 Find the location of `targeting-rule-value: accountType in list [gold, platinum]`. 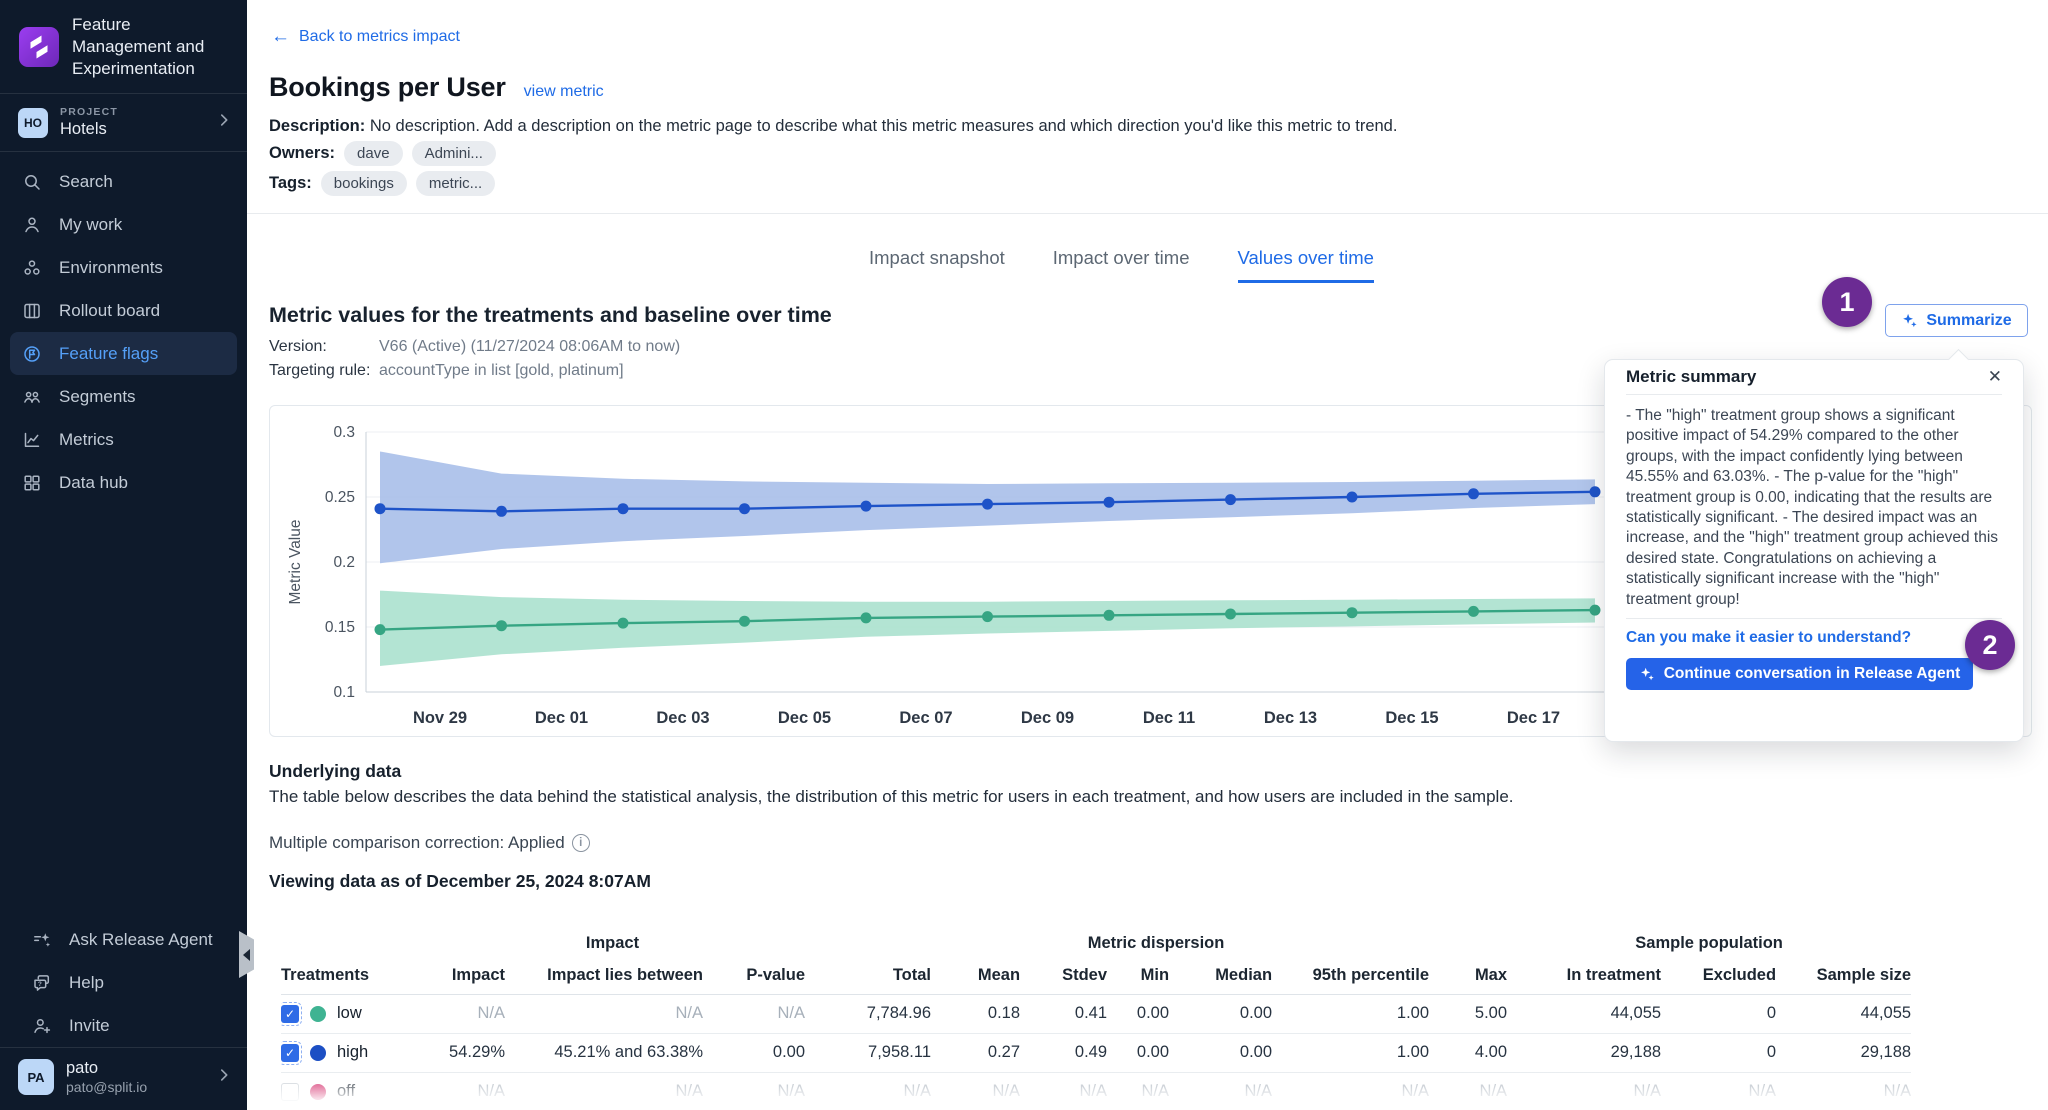

targeting-rule-value: accountType in list [gold, platinum] is located at coordinates (501, 370).